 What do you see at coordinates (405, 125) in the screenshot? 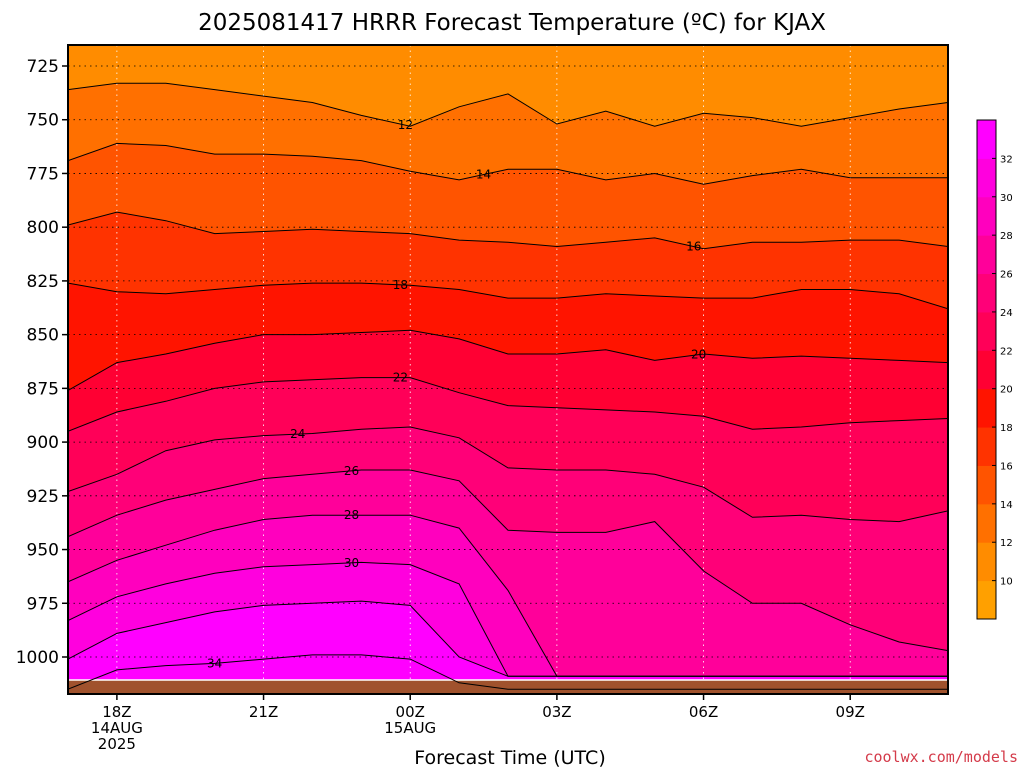
I see `isotherm-label: 12` at bounding box center [405, 125].